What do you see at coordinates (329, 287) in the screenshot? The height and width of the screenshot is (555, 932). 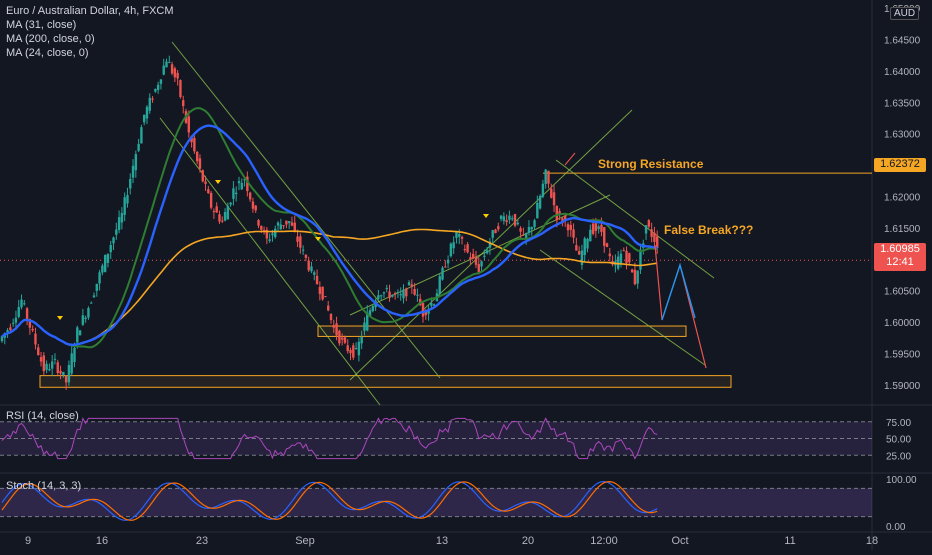 I see `ma200-line` at bounding box center [329, 287].